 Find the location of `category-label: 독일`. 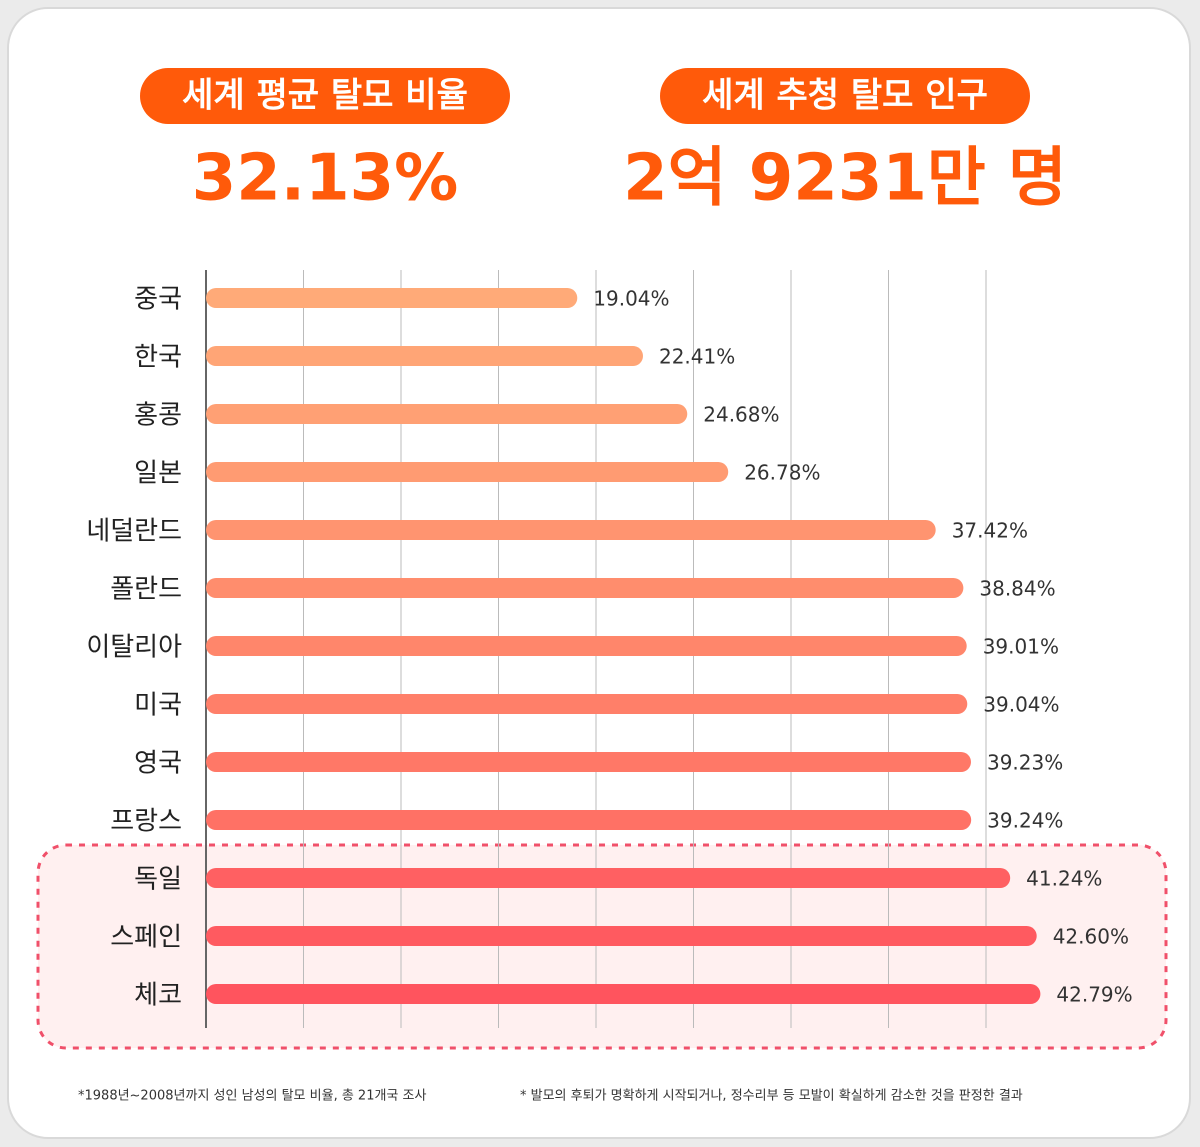

category-label: 독일 is located at coordinates (158, 880).